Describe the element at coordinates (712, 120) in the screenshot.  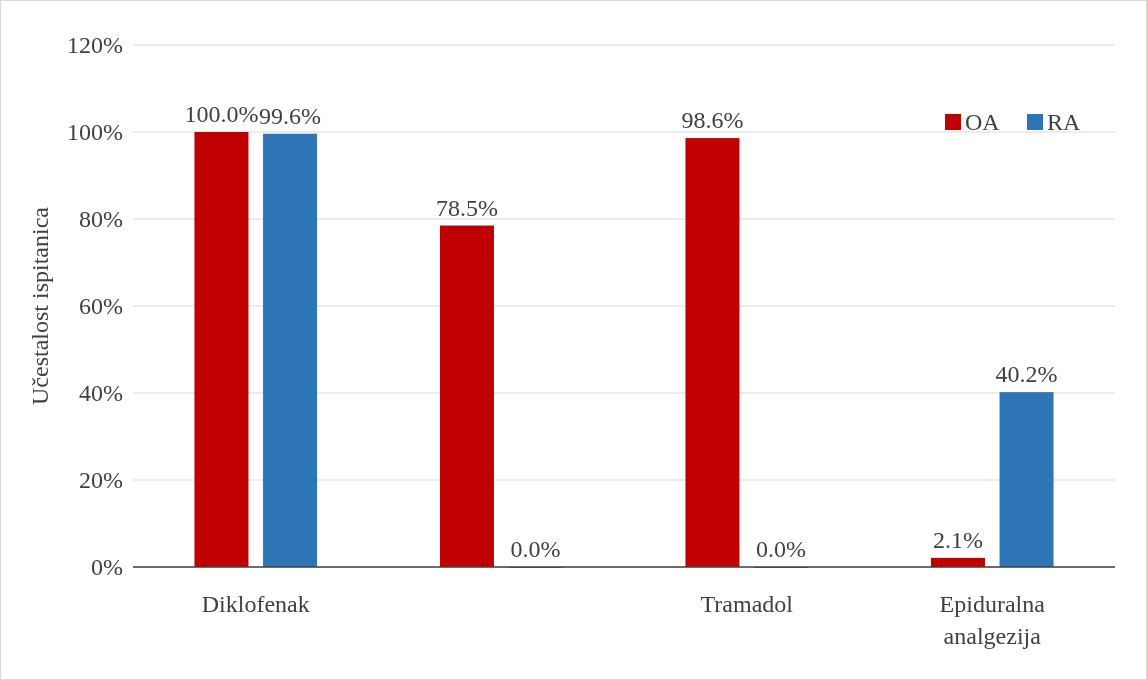
I see `data-label: 98.6%` at that location.